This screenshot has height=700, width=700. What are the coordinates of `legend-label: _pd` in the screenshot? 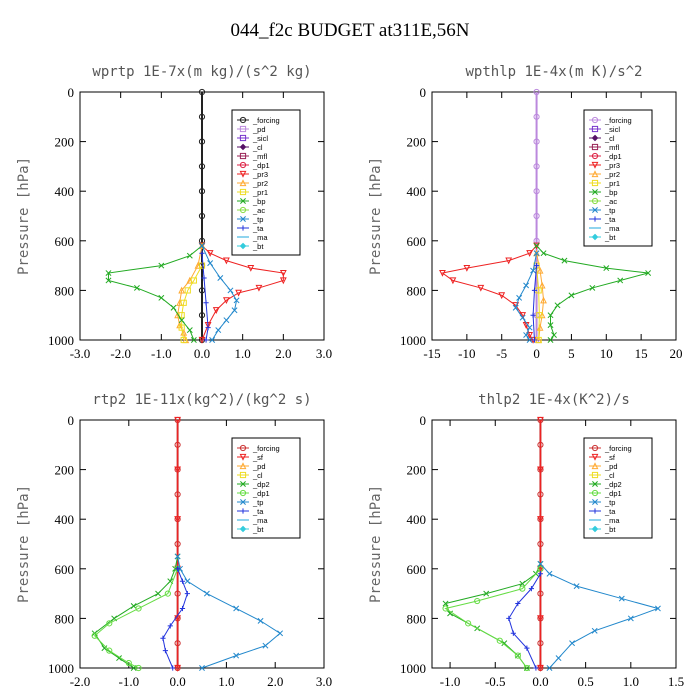 It's located at (611, 466).